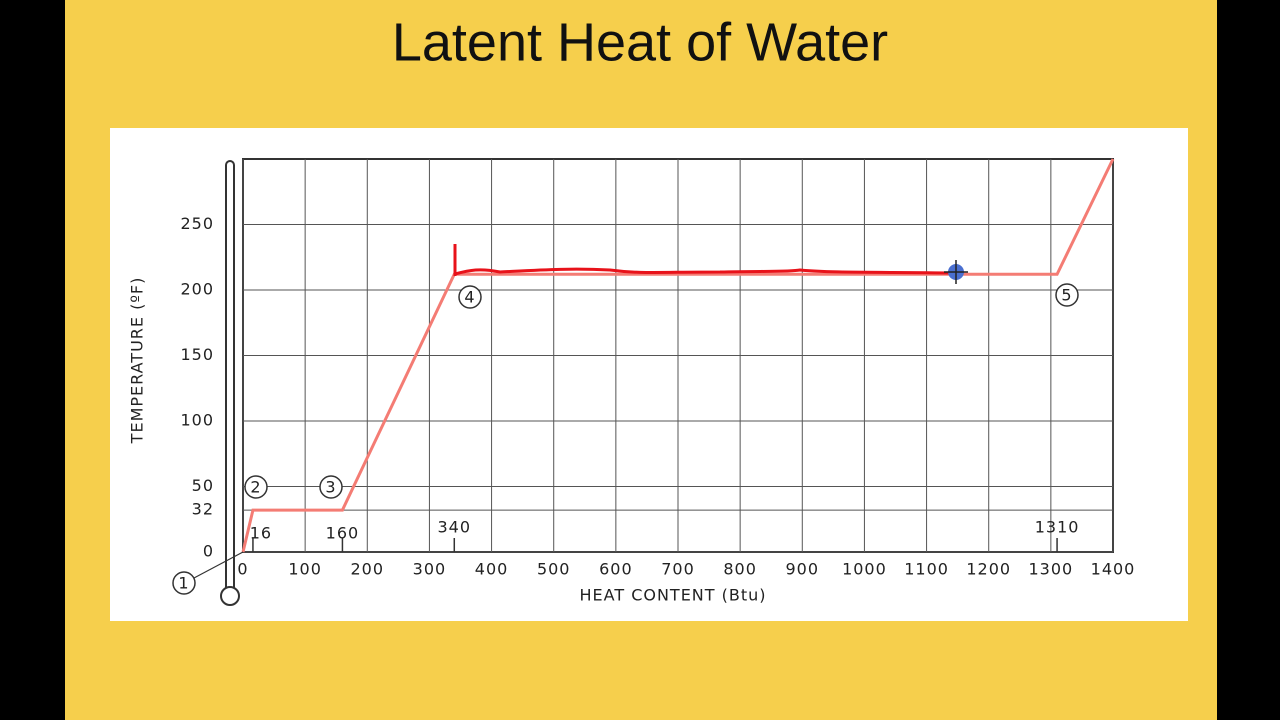 This screenshot has width=1280, height=720. I want to click on cursor-cross, so click(956, 272).